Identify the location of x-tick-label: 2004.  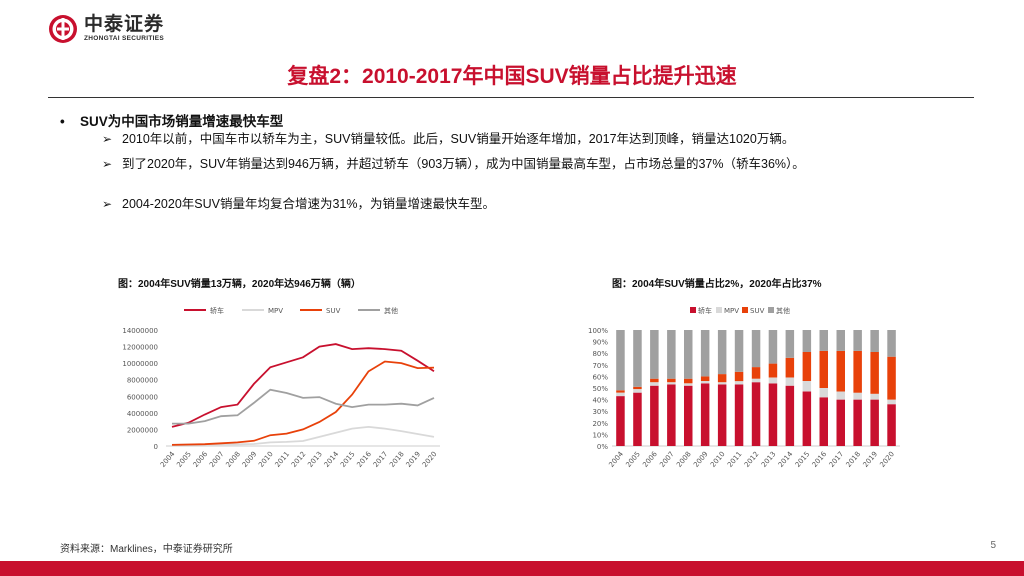
(168, 459).